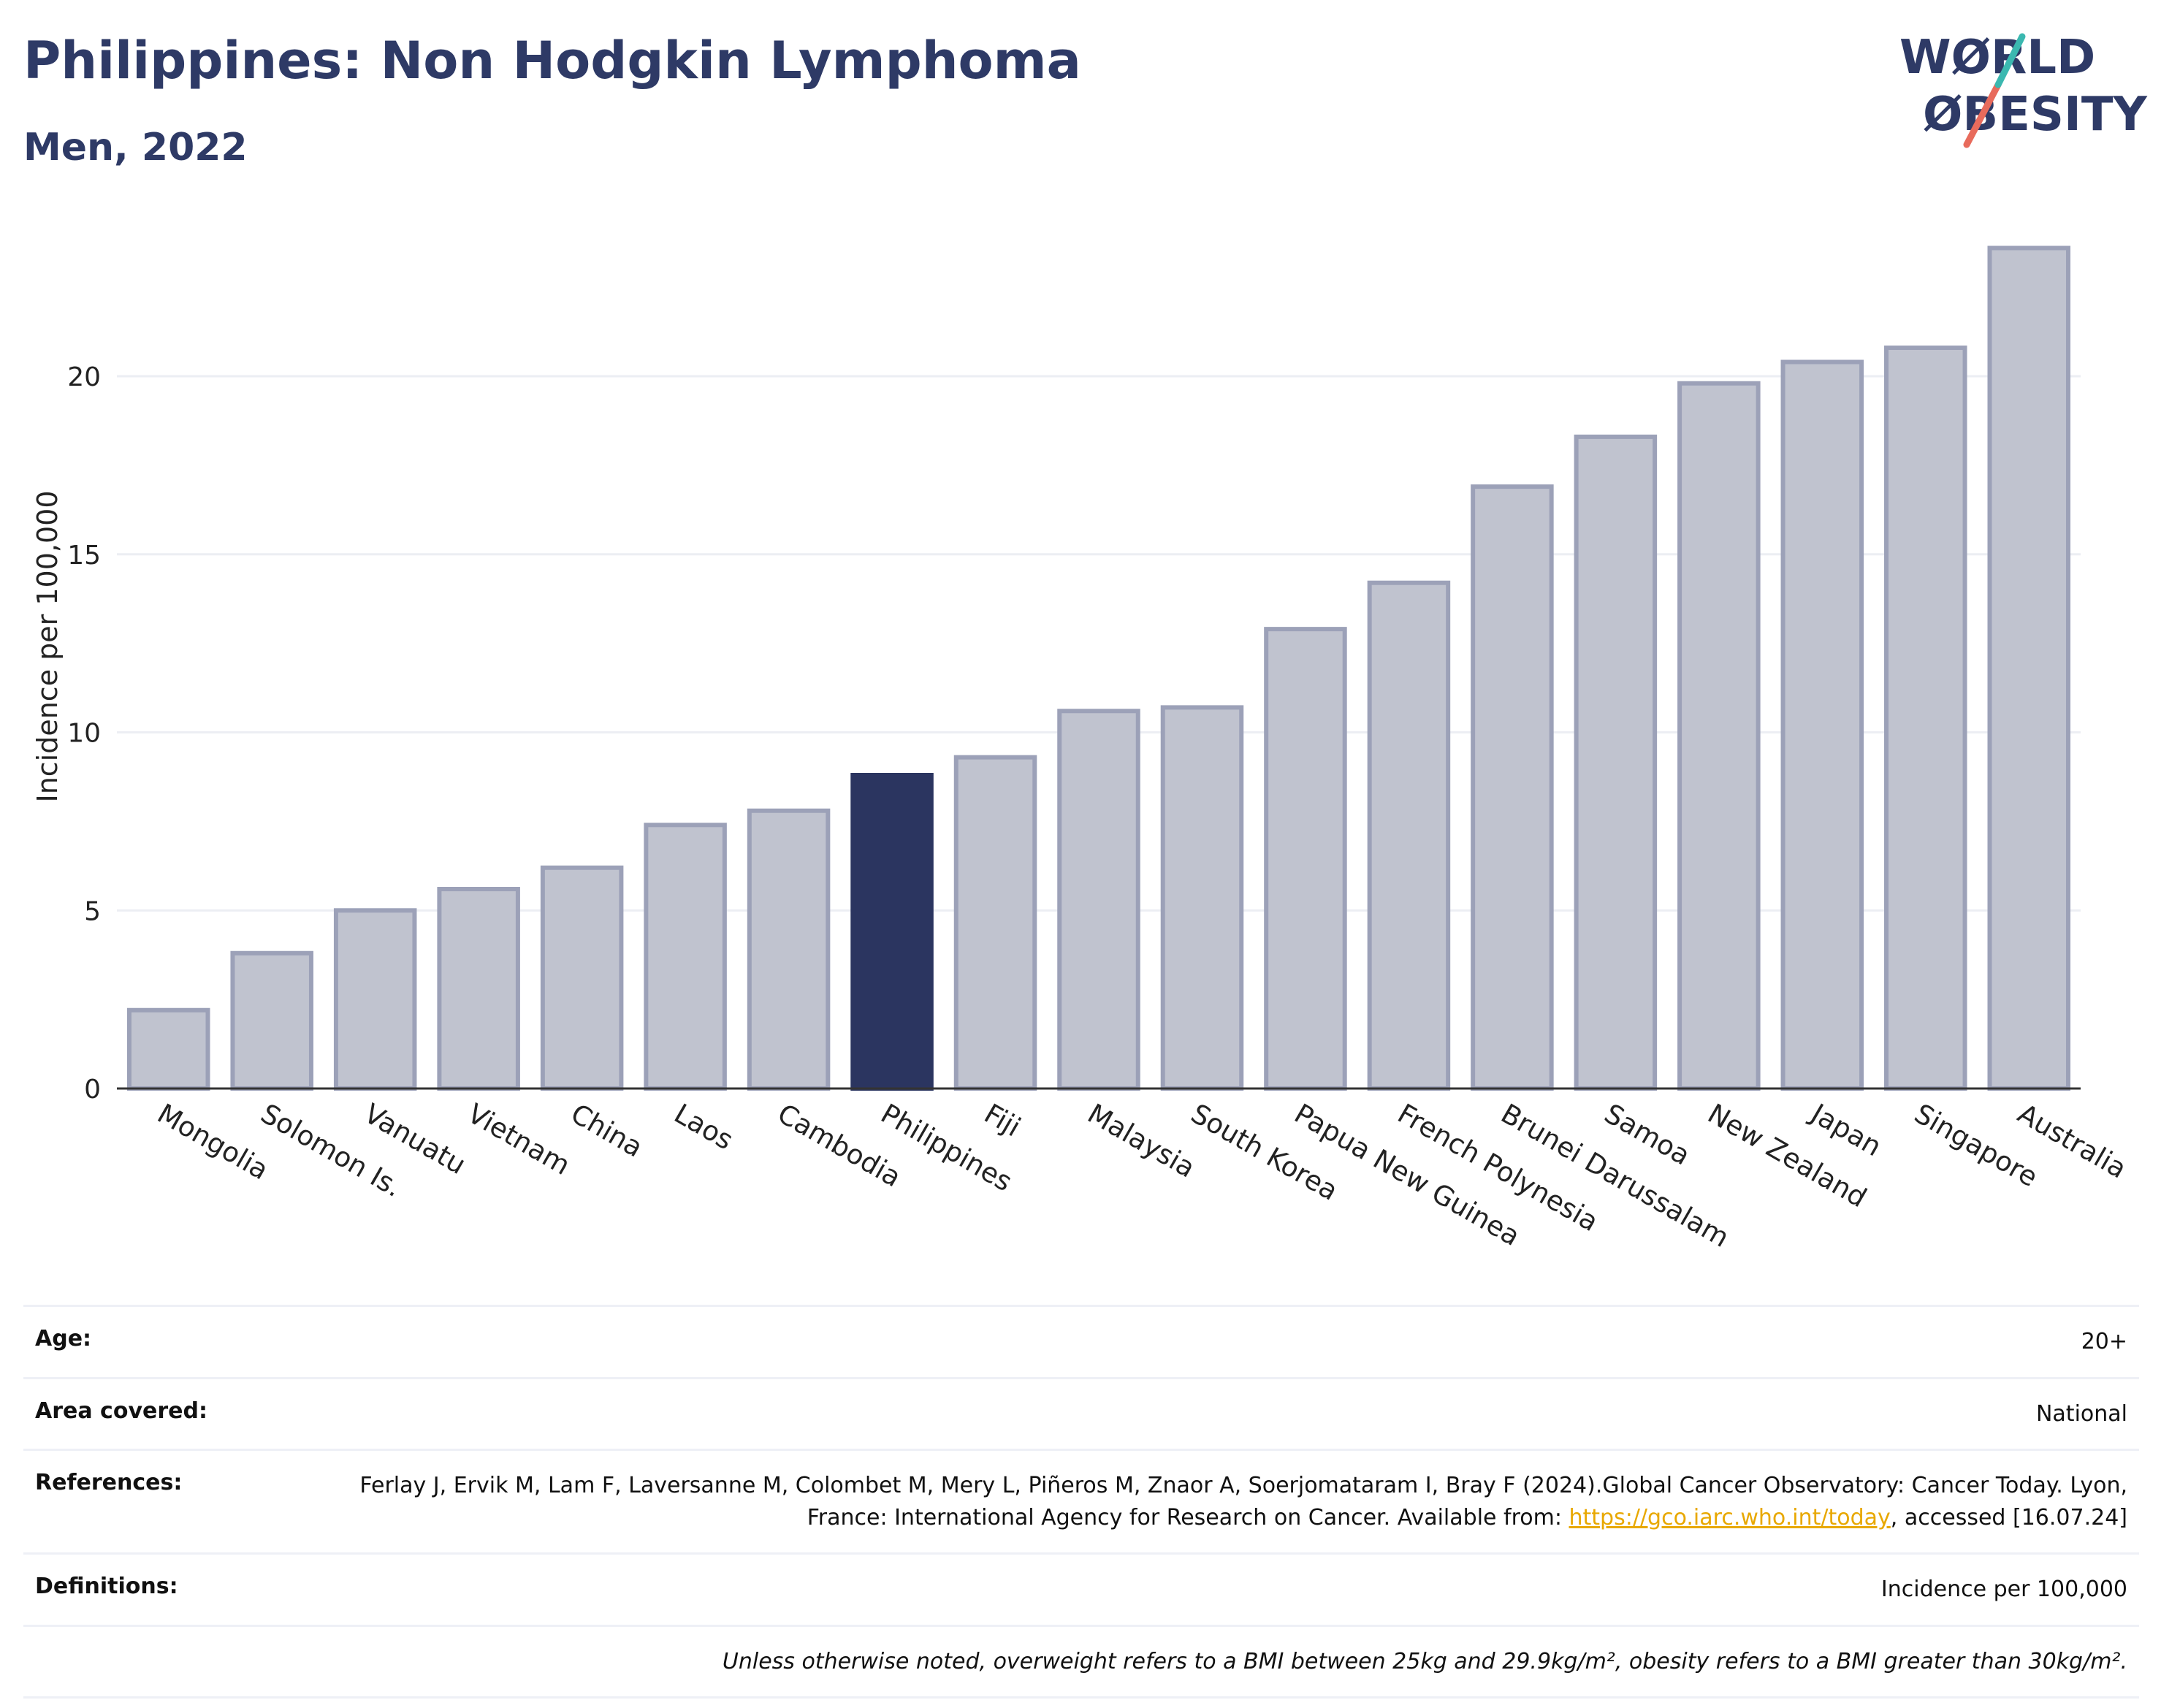  What do you see at coordinates (1305, 859) in the screenshot?
I see `bar-papua-new-guinea` at bounding box center [1305, 859].